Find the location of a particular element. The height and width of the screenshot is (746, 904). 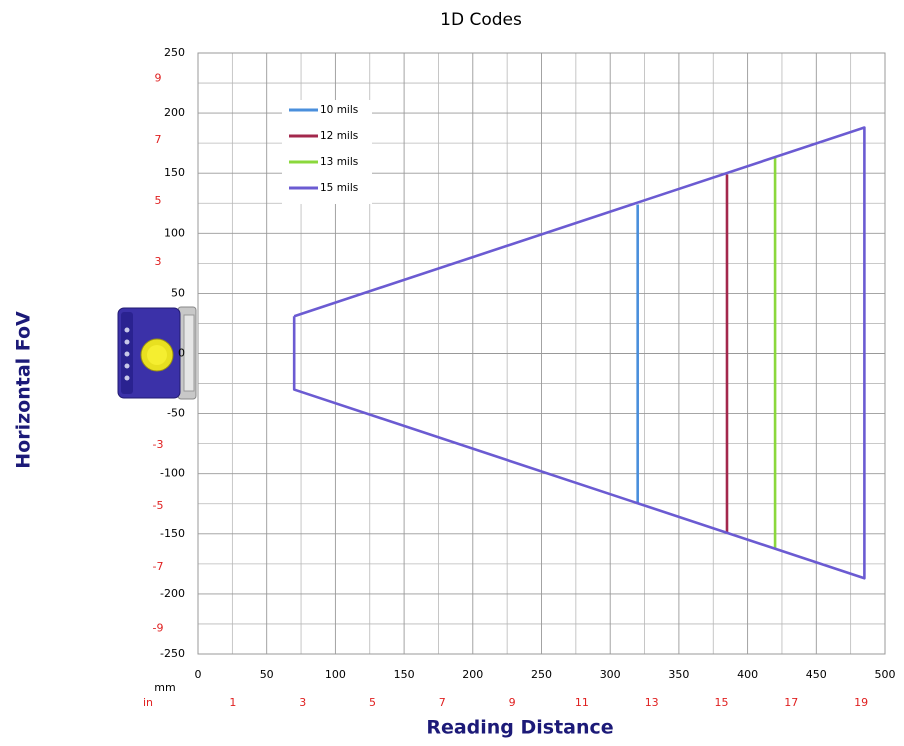

y2-tick-label: 9 is located at coordinates (158, 78).